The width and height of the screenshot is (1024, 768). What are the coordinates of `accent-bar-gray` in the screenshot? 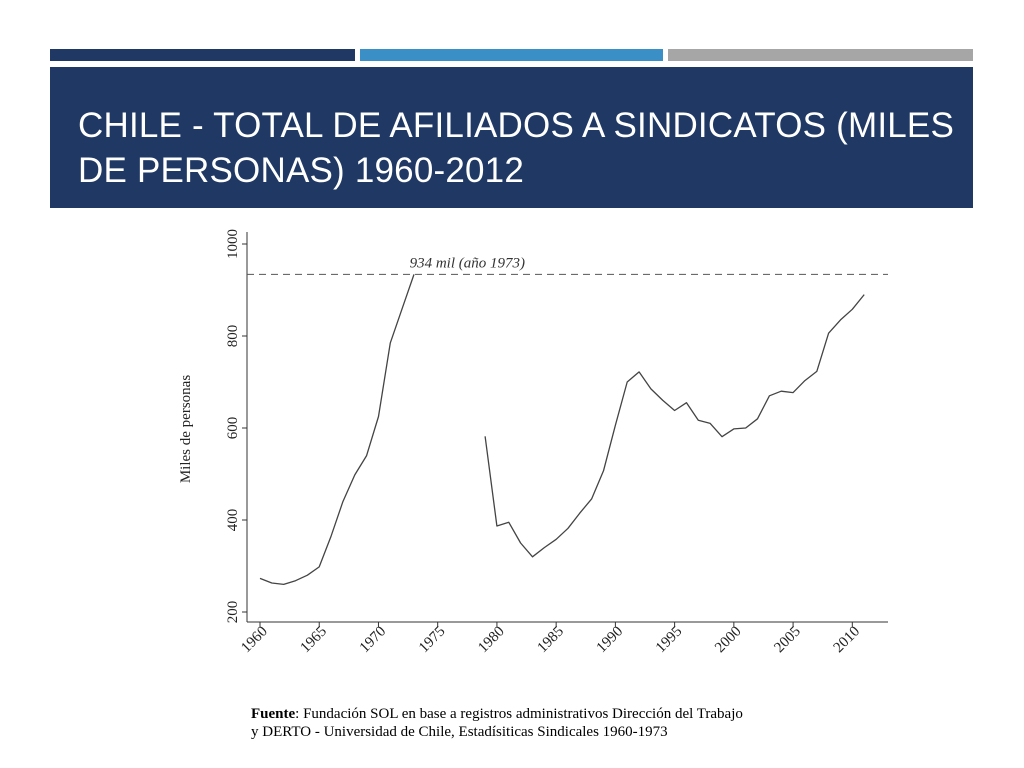 It's located at (820, 55).